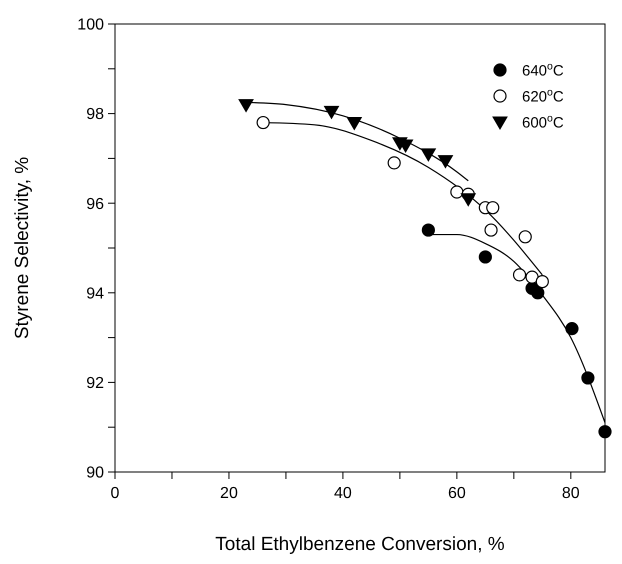 The width and height of the screenshot is (622, 564). I want to click on x-tick-label: 0, so click(115, 493).